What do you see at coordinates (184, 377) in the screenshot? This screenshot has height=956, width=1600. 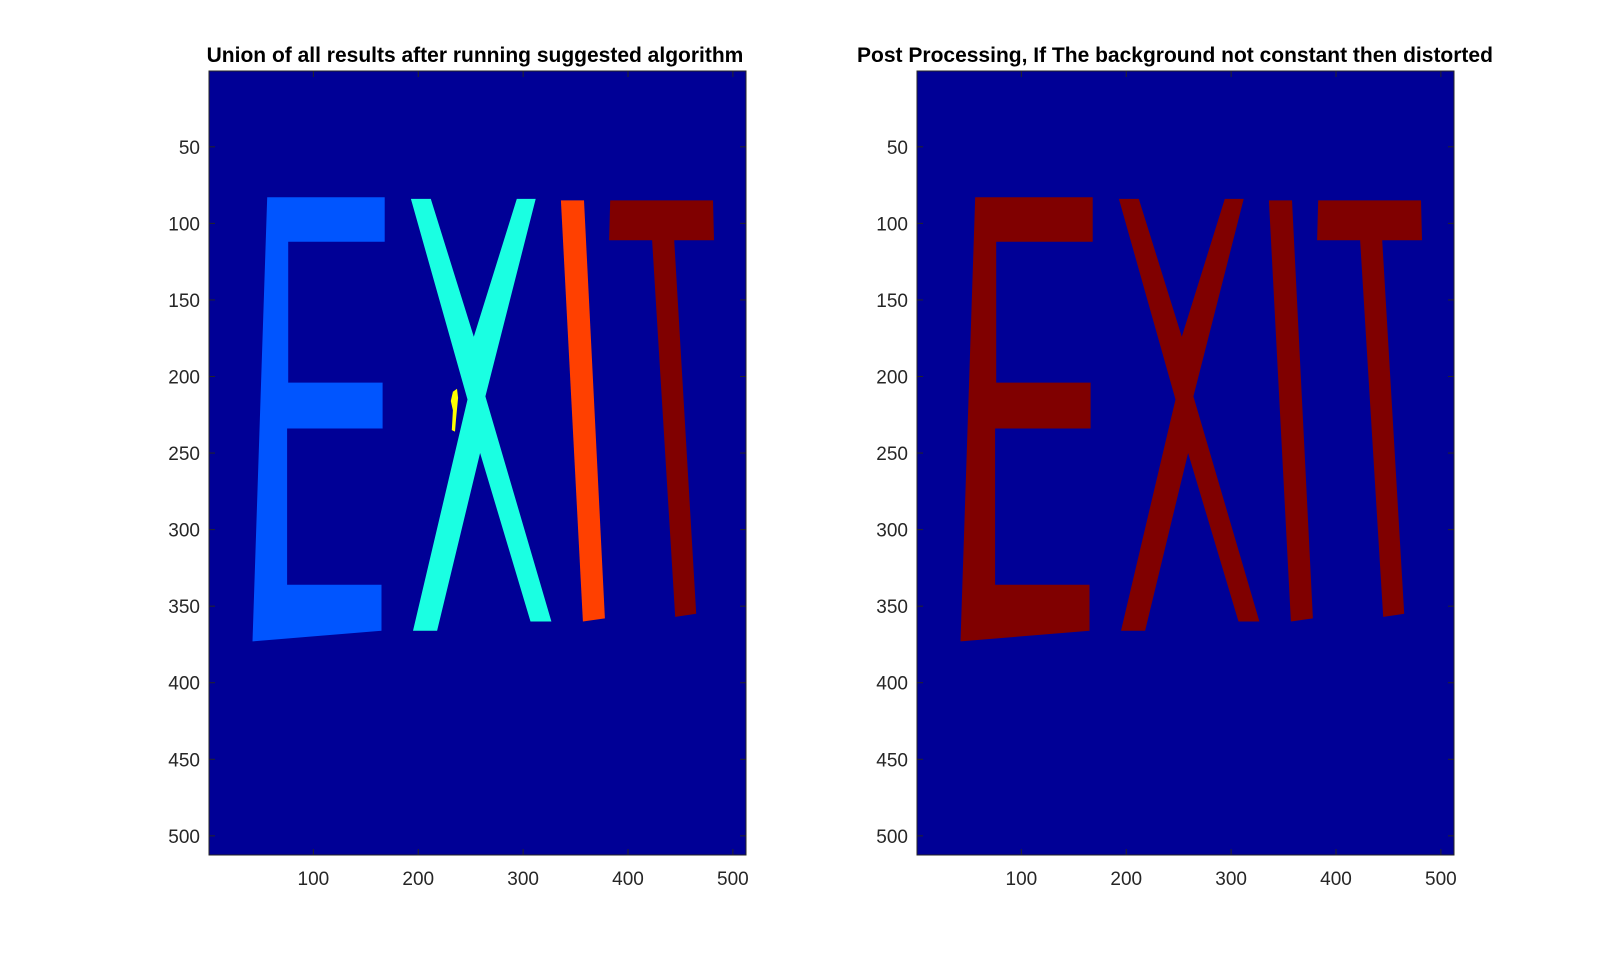 I see `y-tick-label-left: 200` at bounding box center [184, 377].